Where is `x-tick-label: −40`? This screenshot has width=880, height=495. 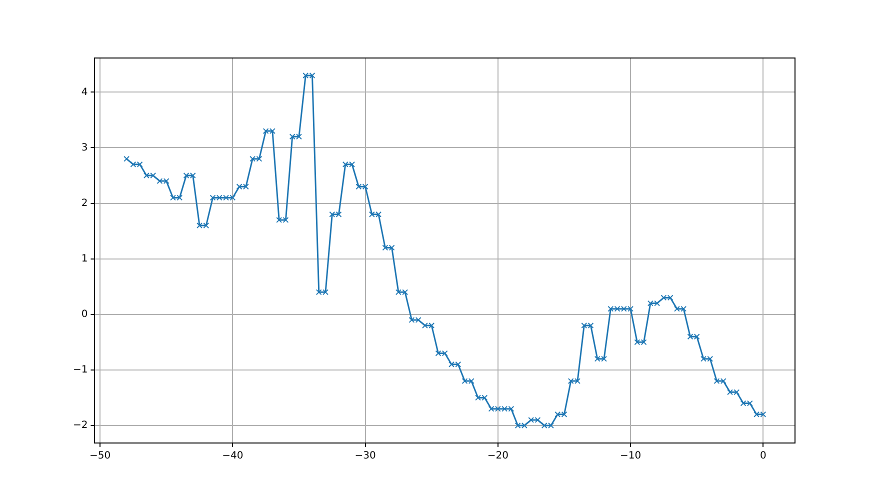
x-tick-label: −40 is located at coordinates (233, 456).